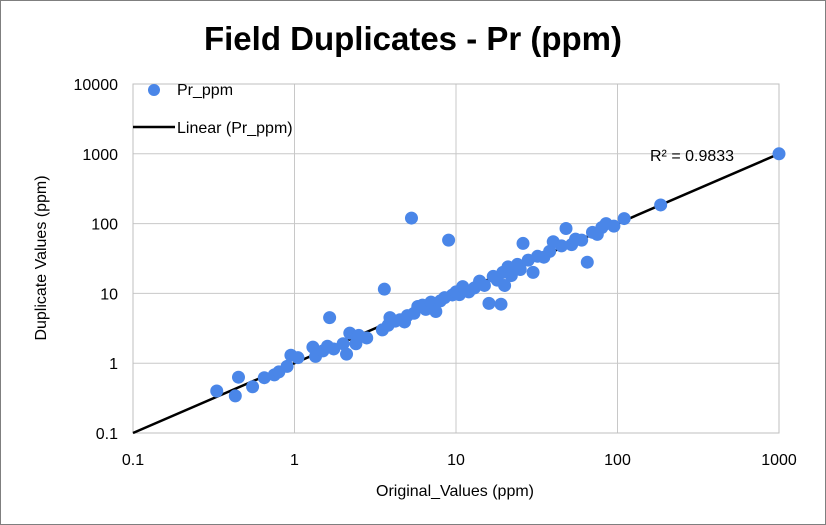  I want to click on y-tick-label: 10, so click(109, 294).